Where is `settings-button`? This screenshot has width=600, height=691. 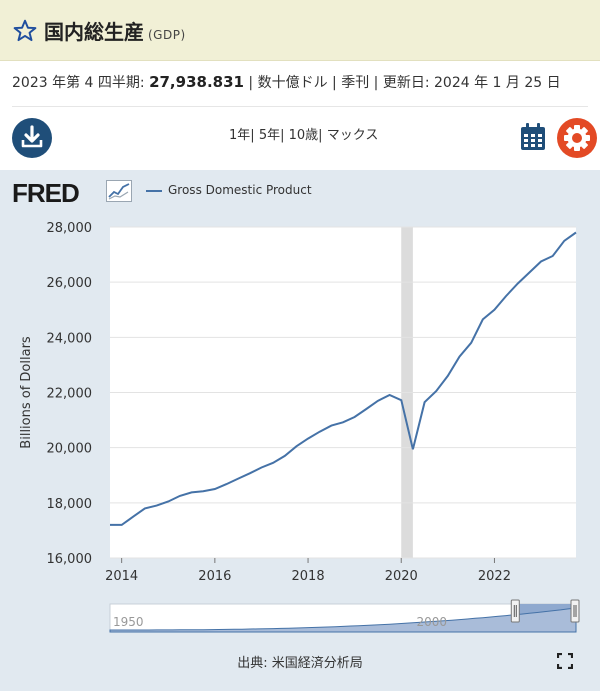
settings-button is located at coordinates (577, 138).